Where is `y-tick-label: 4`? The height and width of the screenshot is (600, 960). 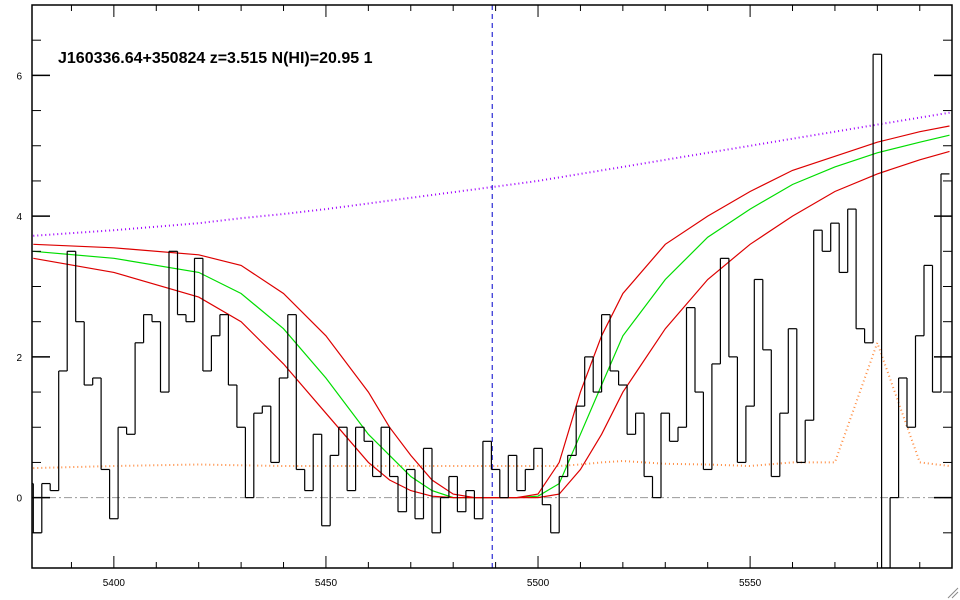
y-tick-label: 4 is located at coordinates (19, 217).